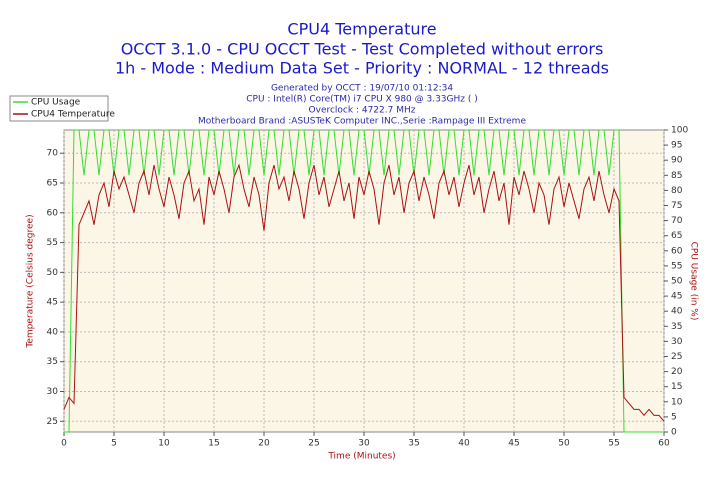 This screenshot has width=720, height=480. I want to click on x-tick-label: 35, so click(413, 444).